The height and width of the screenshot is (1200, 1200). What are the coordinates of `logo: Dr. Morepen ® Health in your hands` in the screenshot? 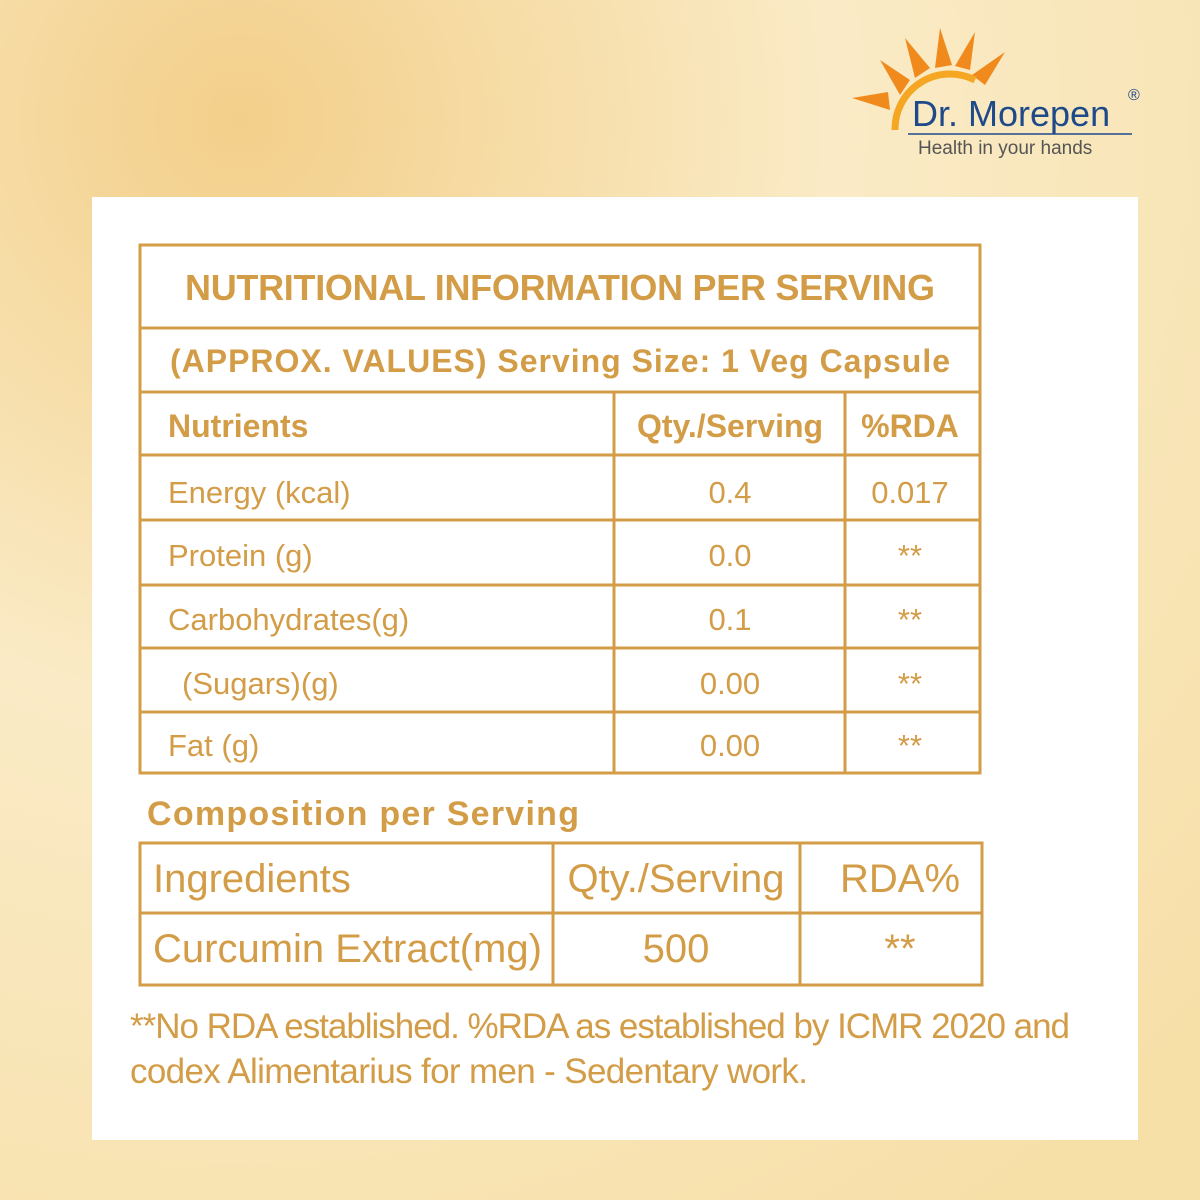 It's located at (996, 93).